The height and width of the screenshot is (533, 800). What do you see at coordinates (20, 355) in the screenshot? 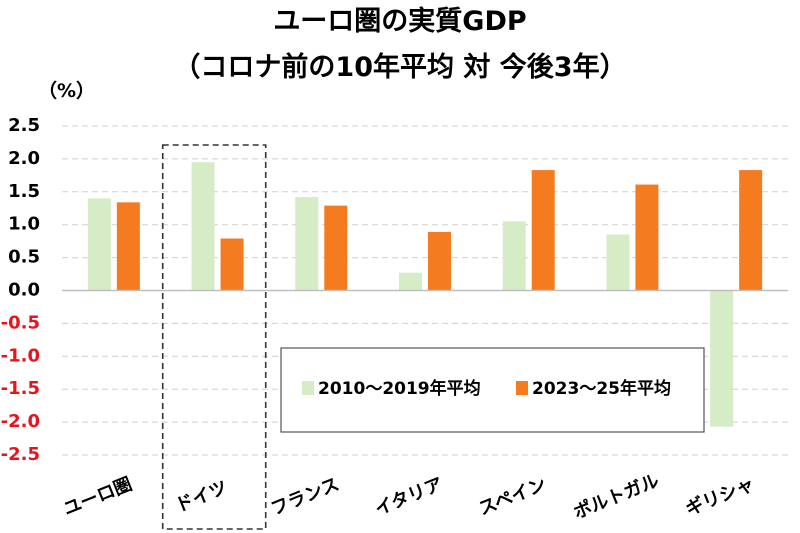
I see `y-tick-label: -1.0` at bounding box center [20, 355].